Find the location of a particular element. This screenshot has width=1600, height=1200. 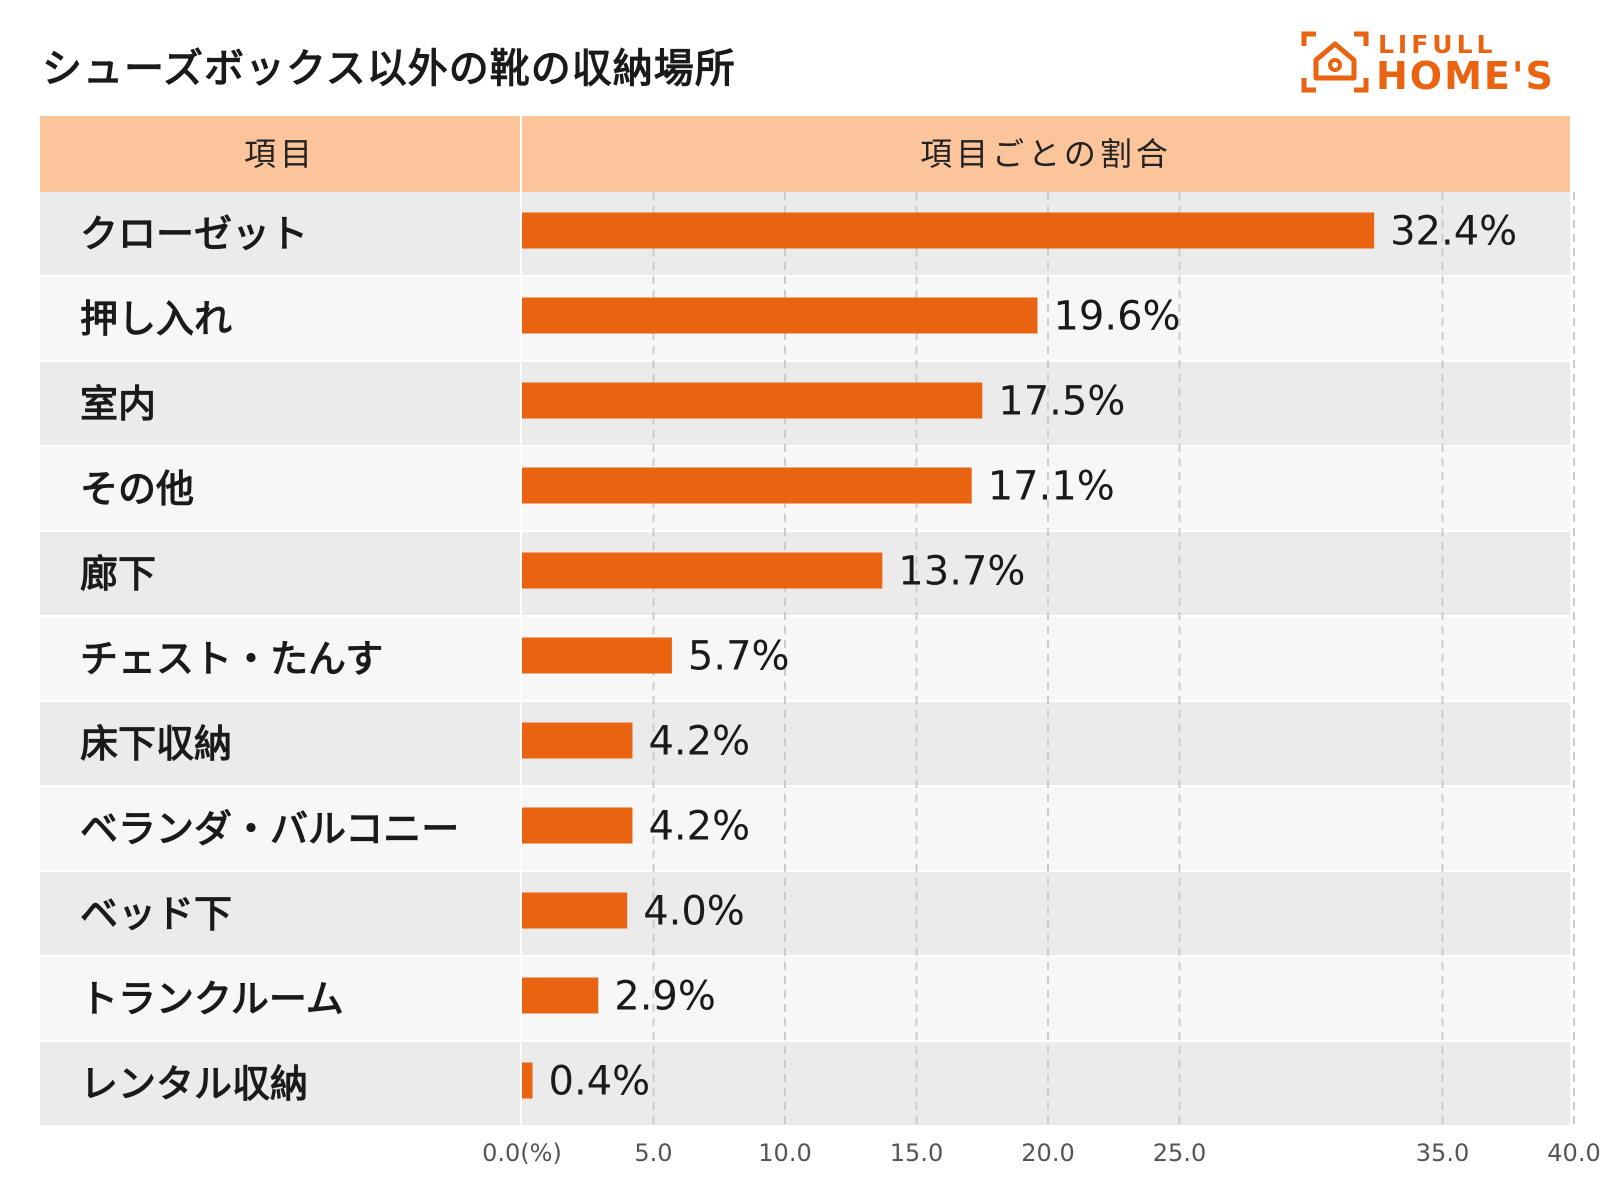

x-tick-label: 15.0 is located at coordinates (916, 1153).